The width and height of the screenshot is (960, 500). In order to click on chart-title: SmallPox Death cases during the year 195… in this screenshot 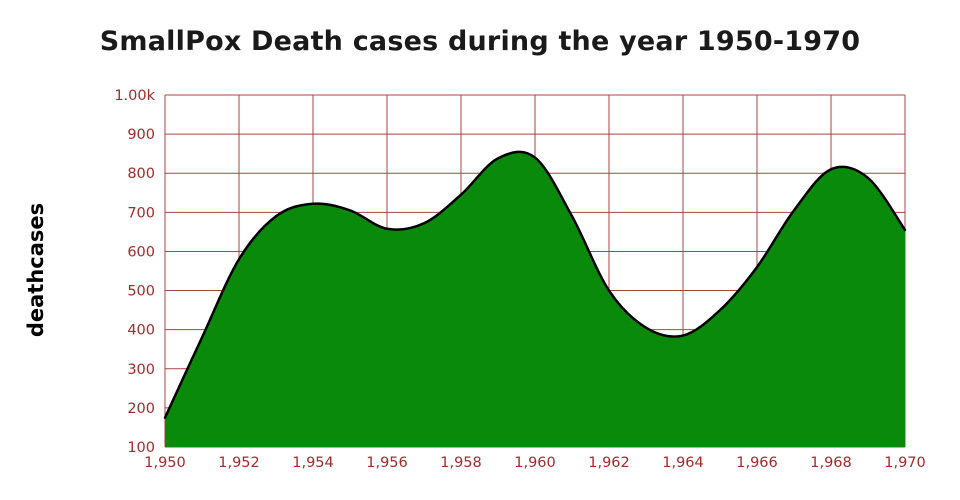, I will do `click(480, 41)`.